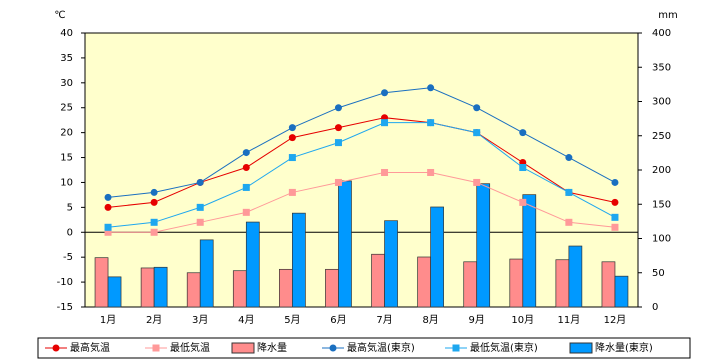  What do you see at coordinates (338, 320) in the screenshot?
I see `x-tick-label: 6月` at bounding box center [338, 320].